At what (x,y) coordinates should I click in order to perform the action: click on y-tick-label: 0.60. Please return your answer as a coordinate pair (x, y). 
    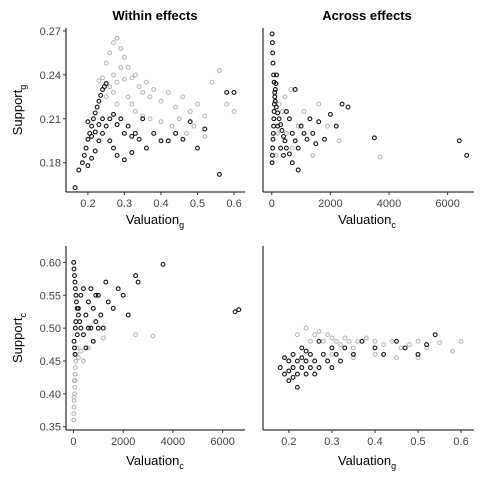
    Looking at the image, I should click on (50, 263).